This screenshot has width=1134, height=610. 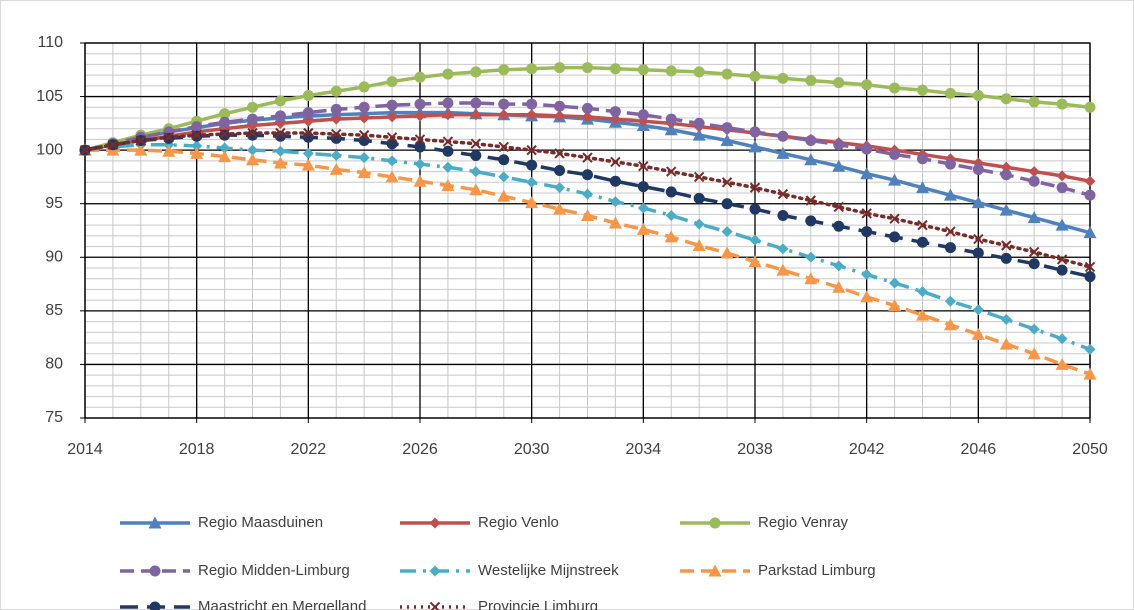 I want to click on legend-item: Maastricht en Mergelland, so click(x=243, y=604).